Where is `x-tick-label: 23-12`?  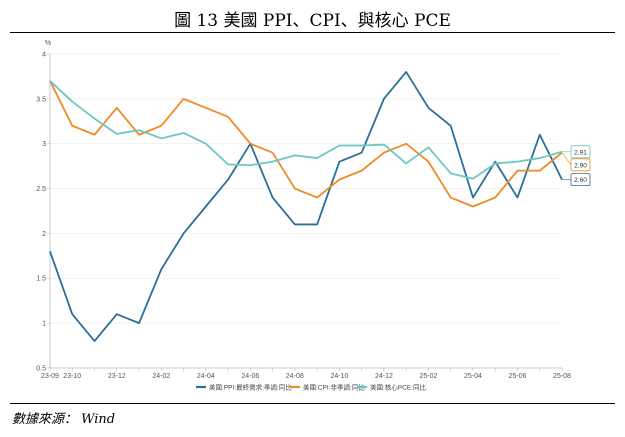
x-tick-label: 23-12 is located at coordinates (117, 376).